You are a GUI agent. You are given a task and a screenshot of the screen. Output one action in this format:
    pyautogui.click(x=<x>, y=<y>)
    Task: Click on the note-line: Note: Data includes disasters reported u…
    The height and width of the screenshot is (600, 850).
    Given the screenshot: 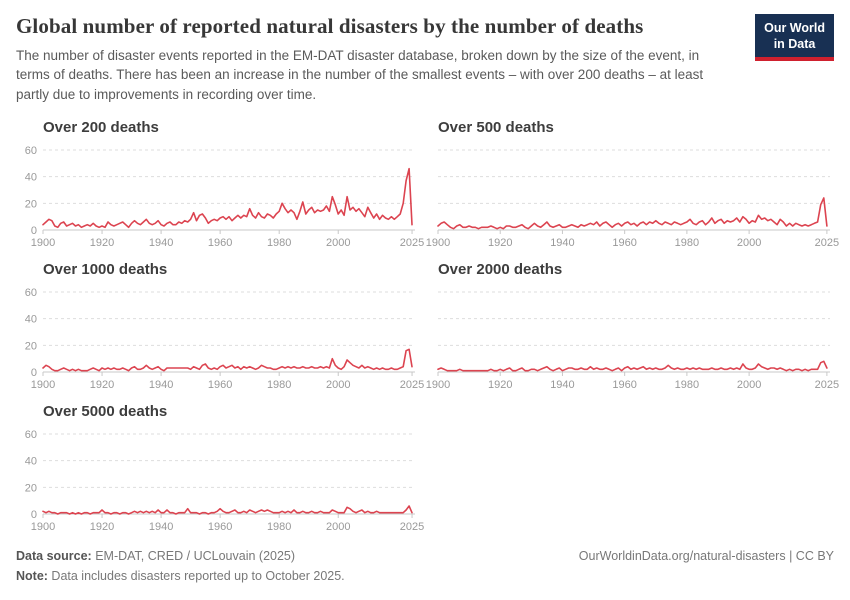 What is the action you would take?
    pyautogui.click(x=180, y=576)
    